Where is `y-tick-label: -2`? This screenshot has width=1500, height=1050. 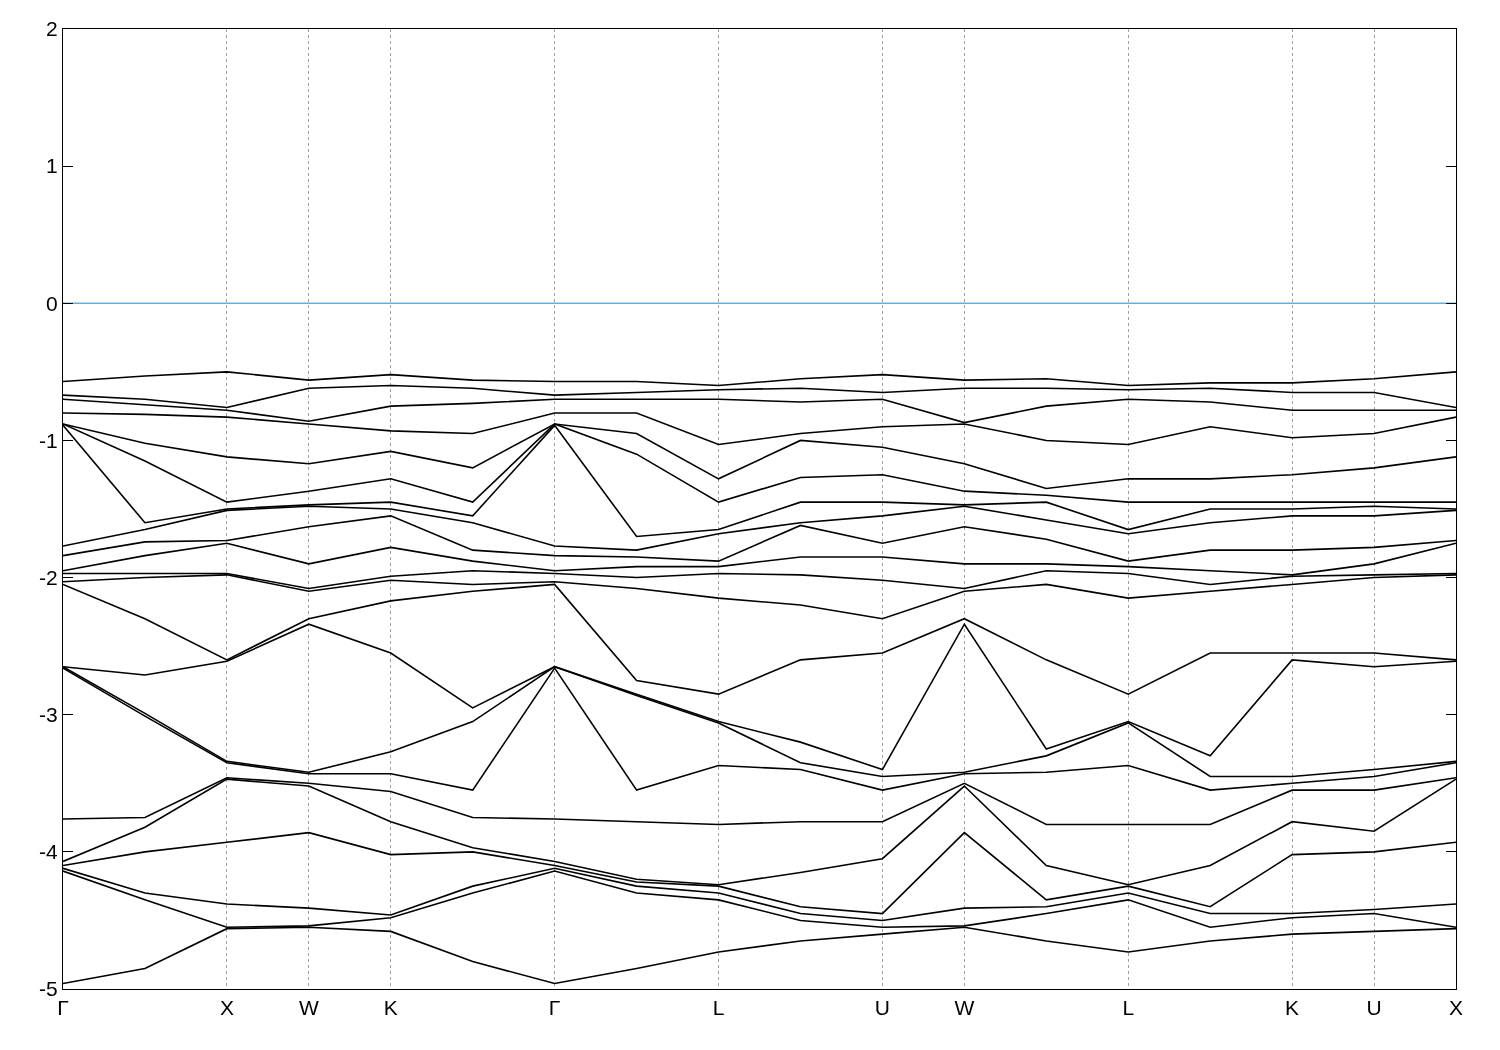
y-tick-label: -2 is located at coordinates (48, 577).